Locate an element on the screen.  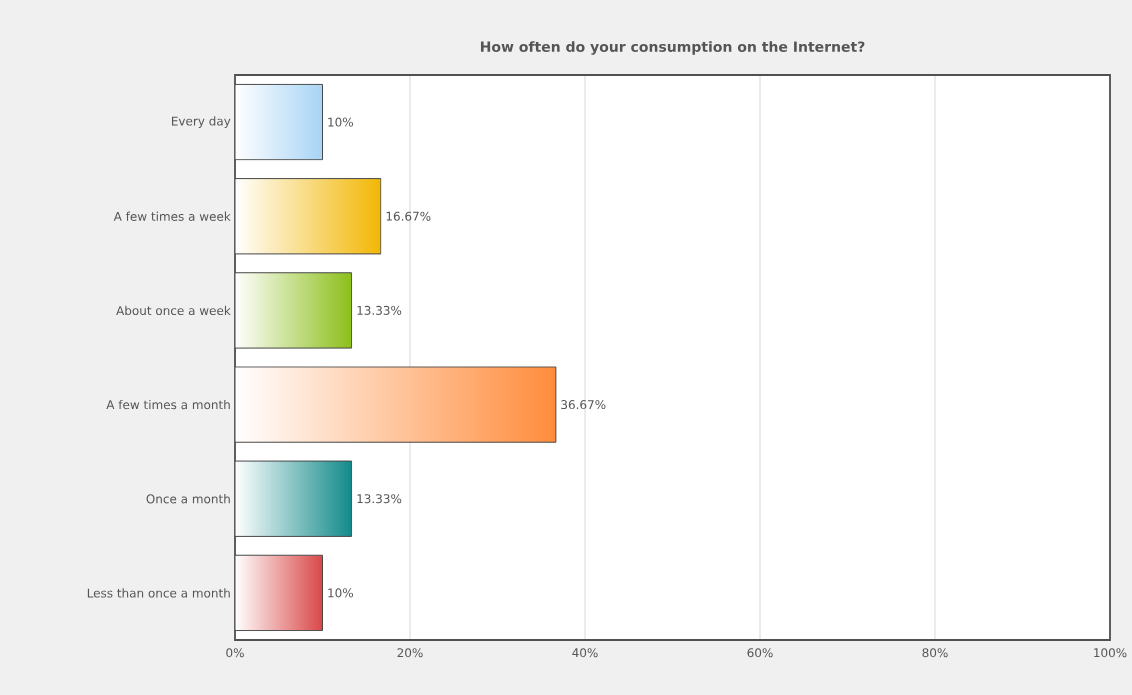
x-tick-label: 80% is located at coordinates (935, 653).